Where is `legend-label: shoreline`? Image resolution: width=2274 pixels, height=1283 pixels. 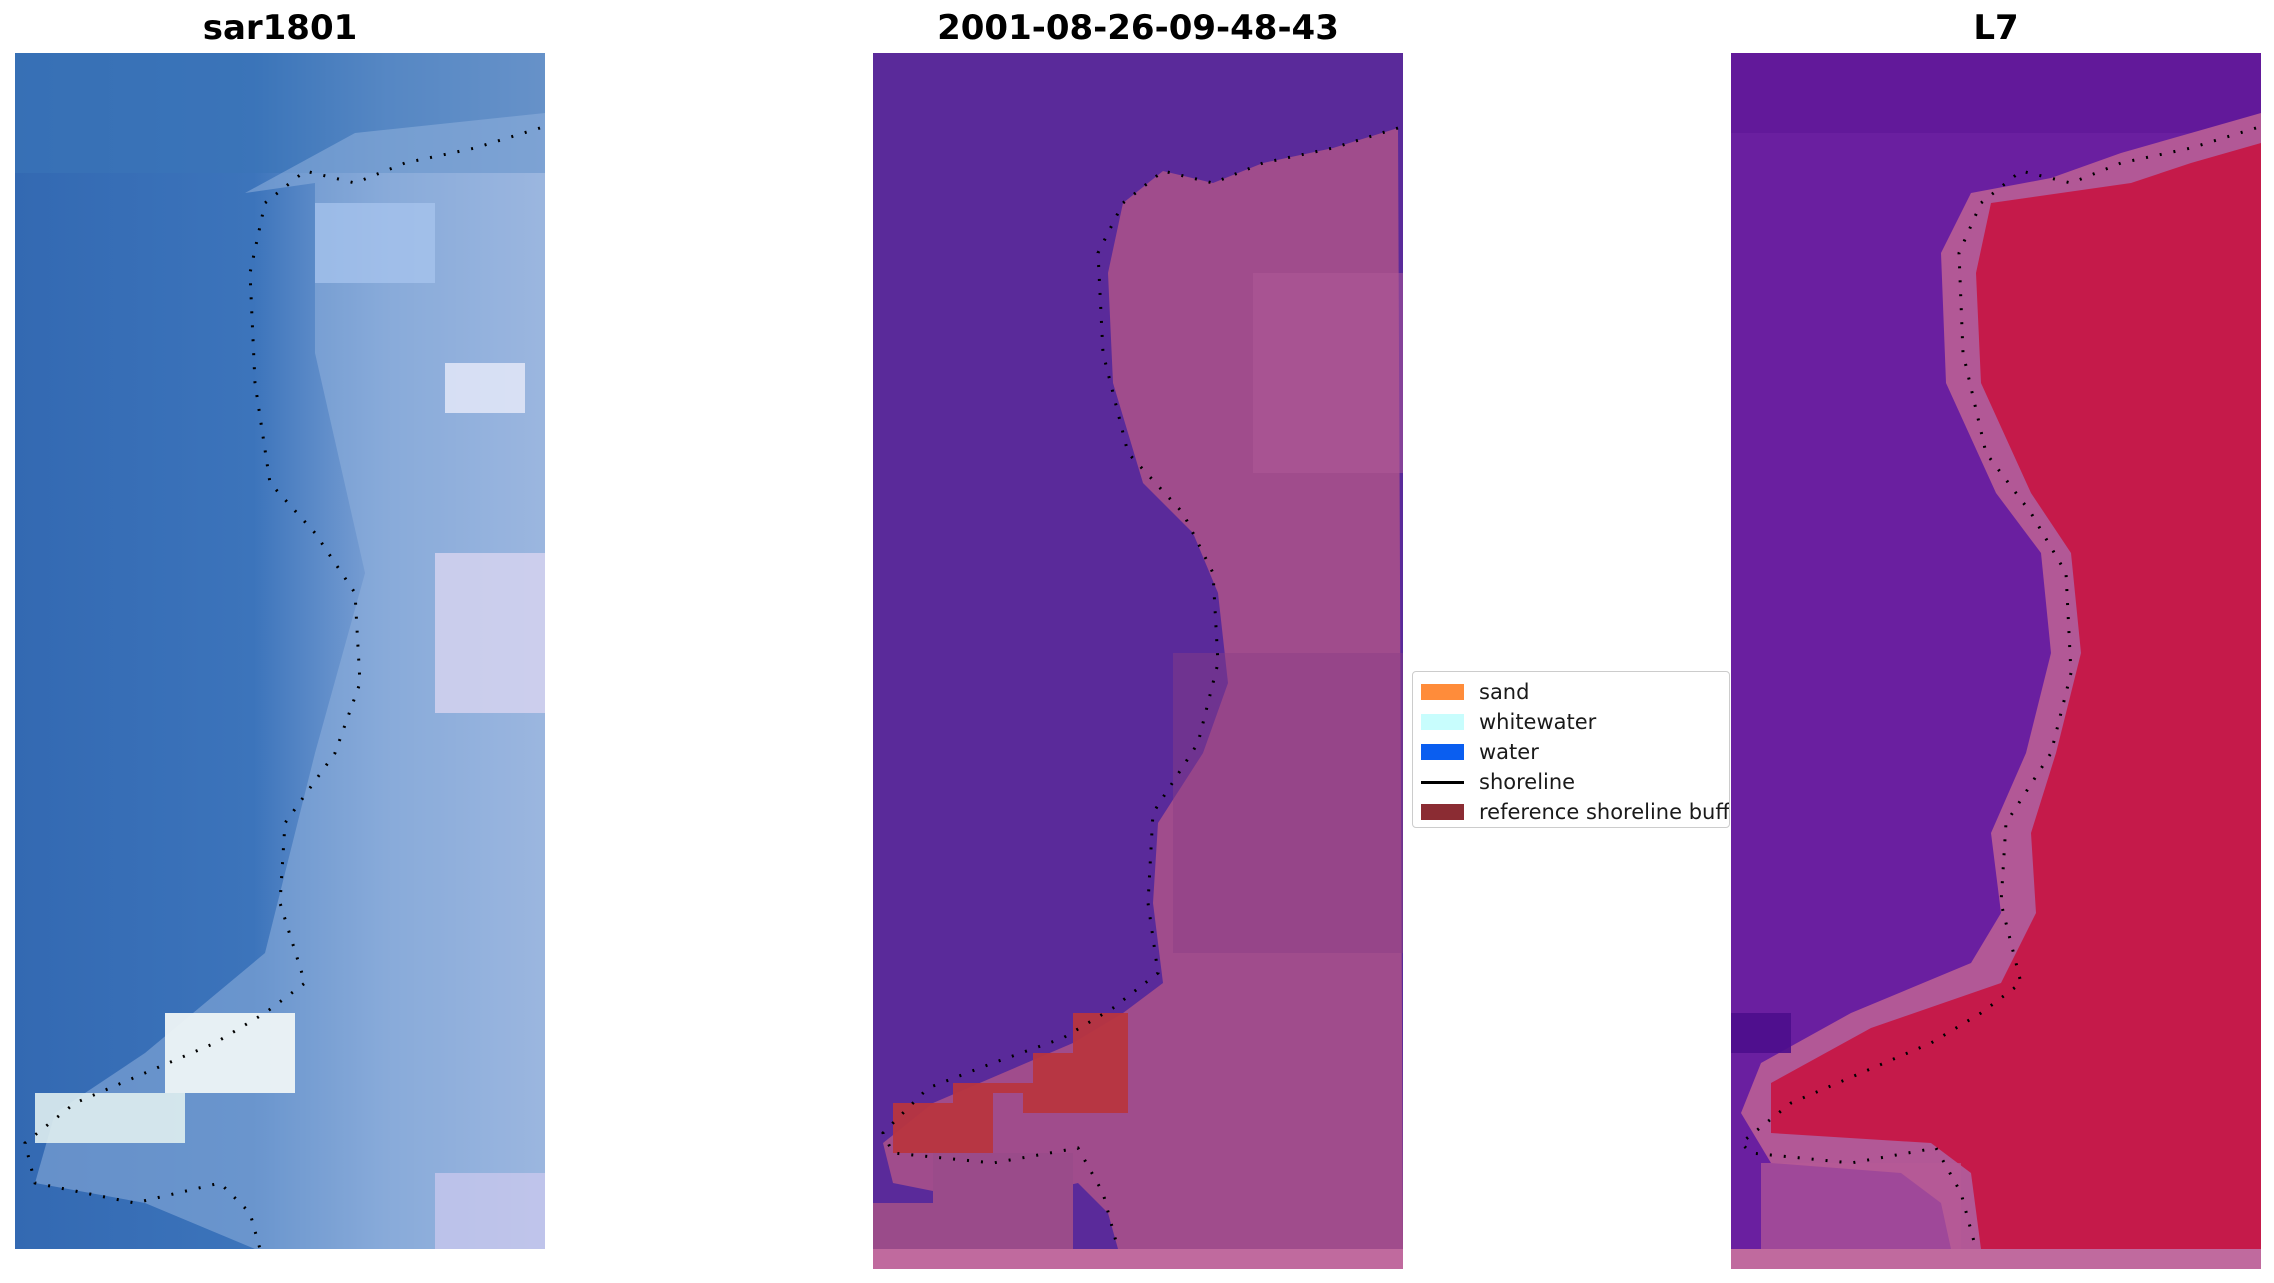 legend-label: shoreline is located at coordinates (1527, 782).